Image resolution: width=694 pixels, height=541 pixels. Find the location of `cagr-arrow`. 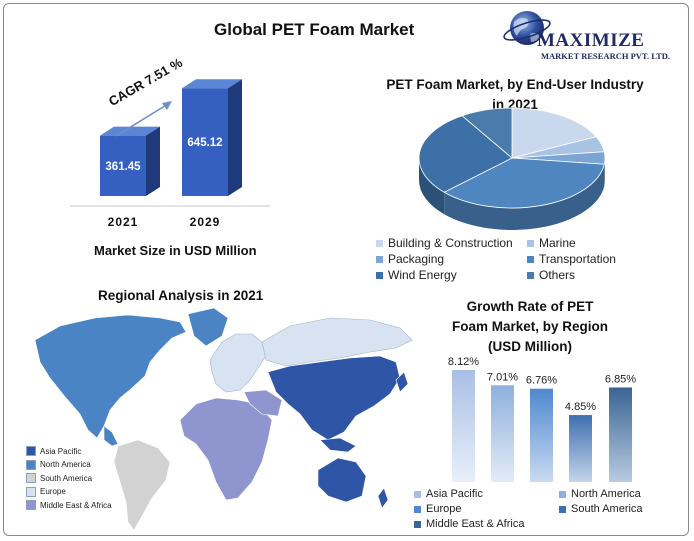

cagr-arrow is located at coordinates (142, 120).